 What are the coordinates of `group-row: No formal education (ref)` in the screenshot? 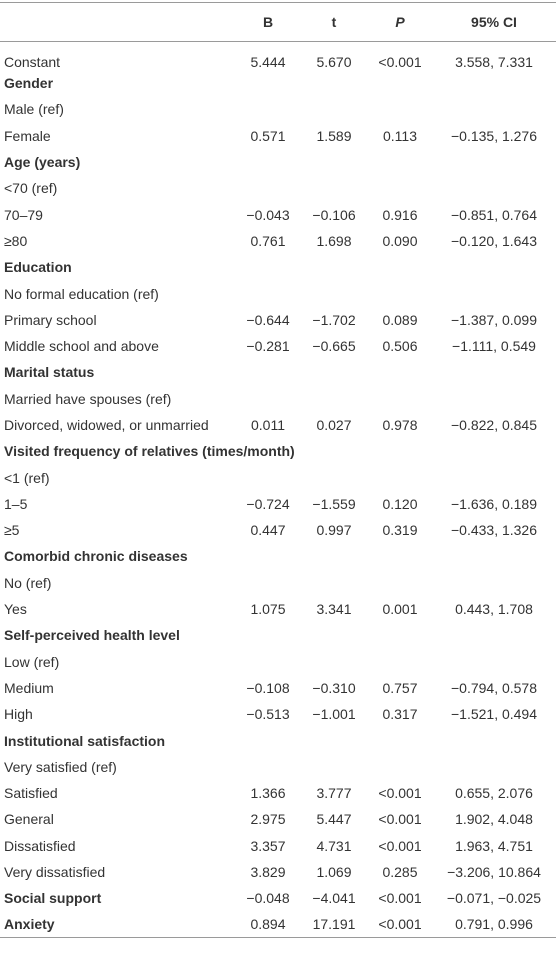 It's located at (278, 293).